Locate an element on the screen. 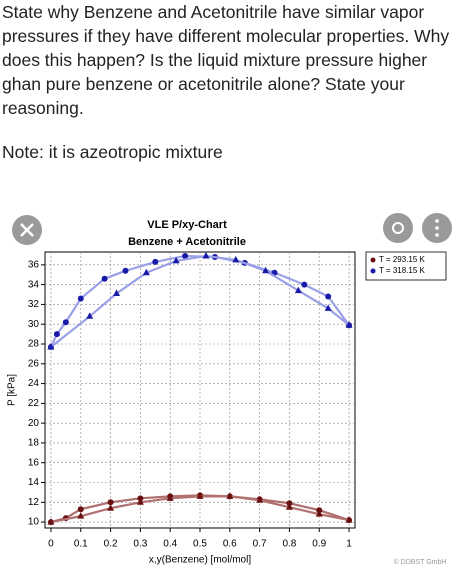 The height and width of the screenshot is (579, 462). more-icon is located at coordinates (437, 228).